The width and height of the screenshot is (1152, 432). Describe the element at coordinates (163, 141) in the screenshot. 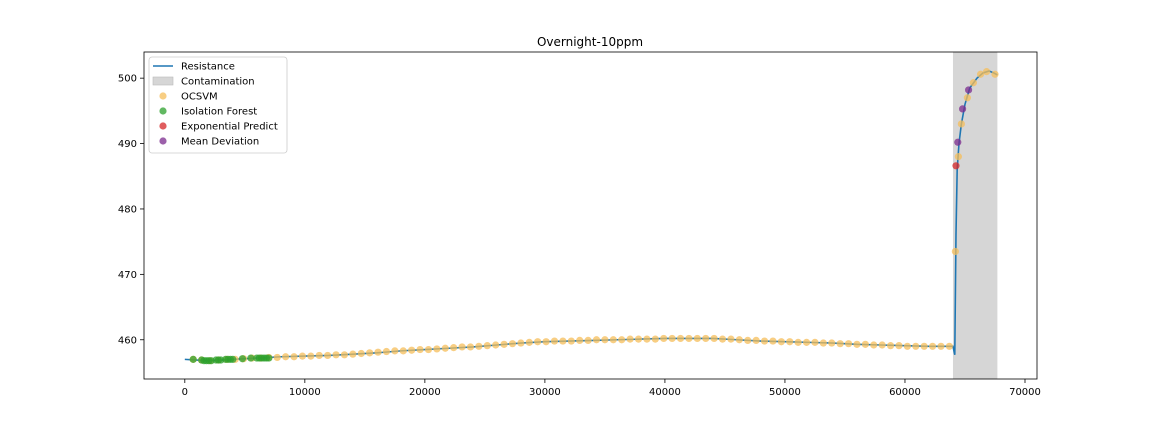

I see `legend-swatch-mean-deviation` at that location.